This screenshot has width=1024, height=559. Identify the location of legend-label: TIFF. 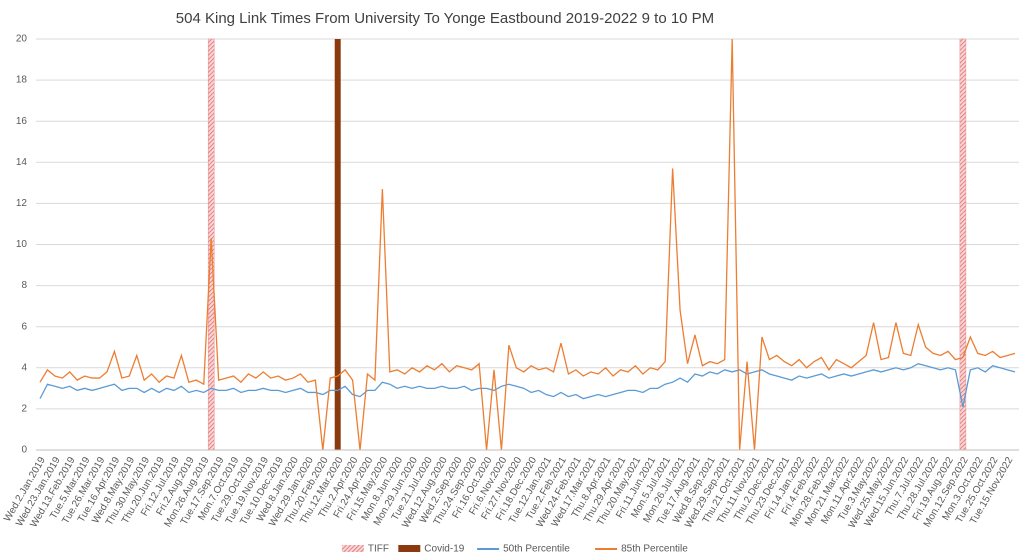
(378, 549).